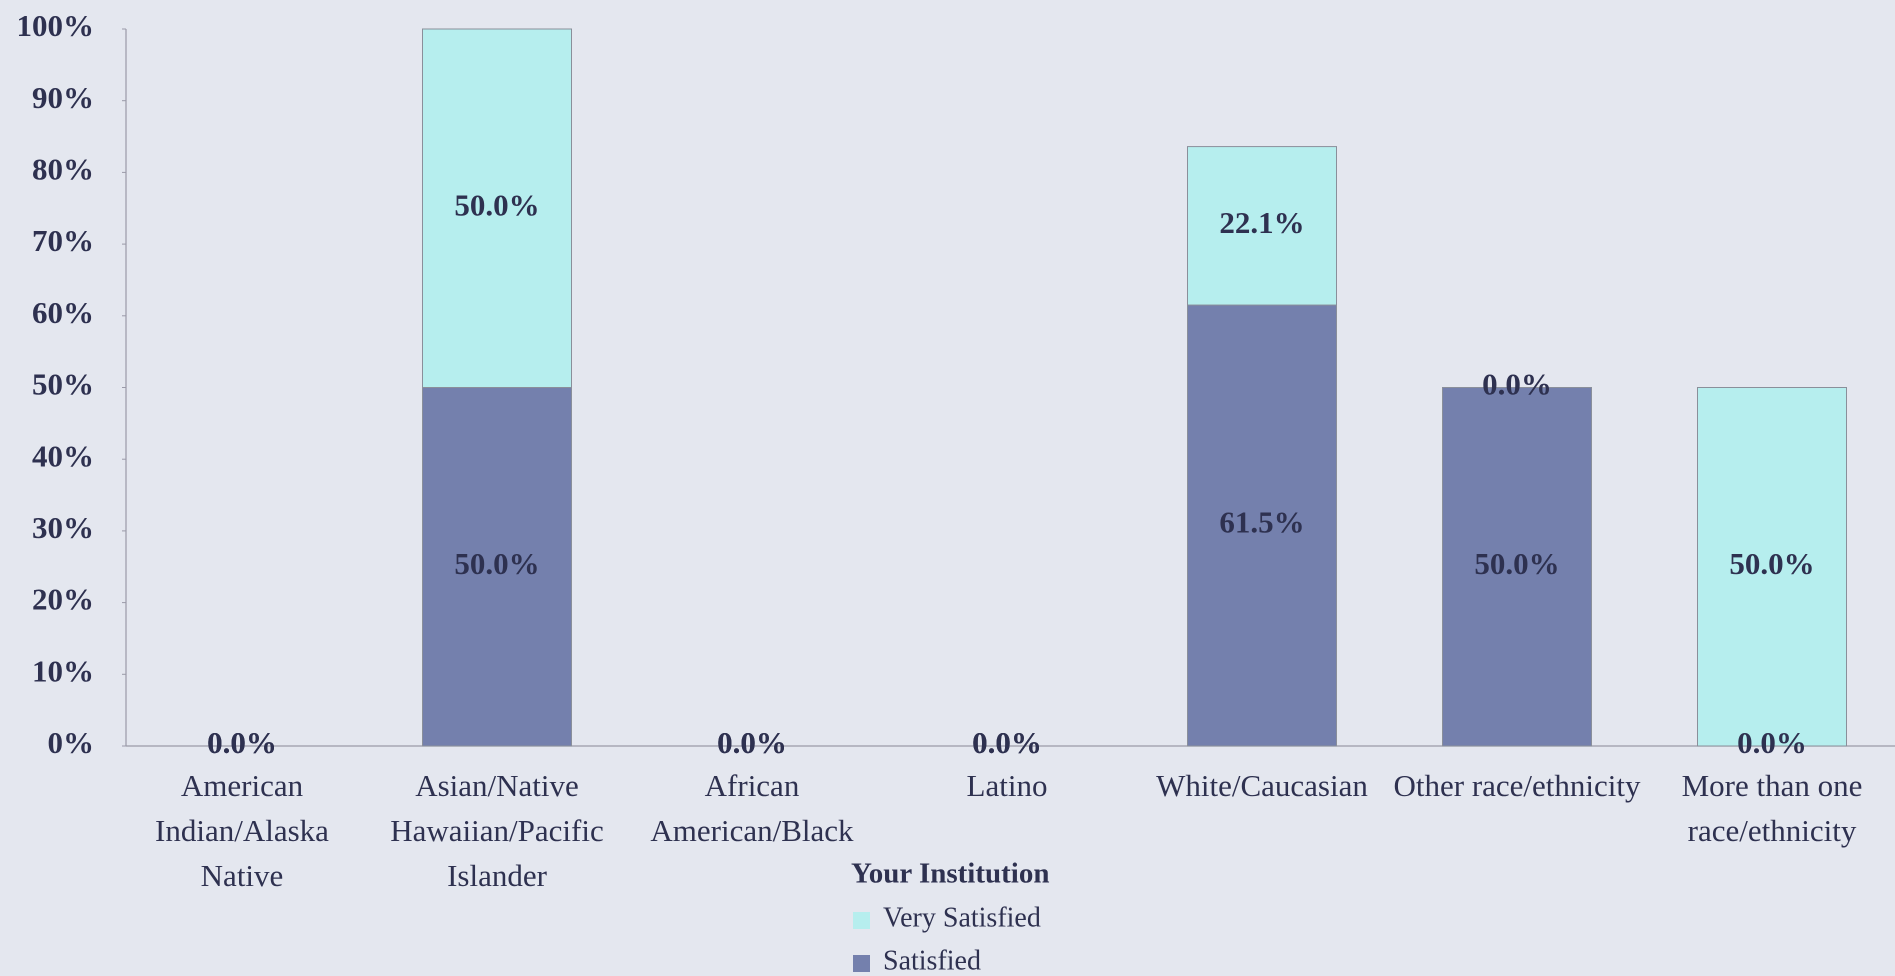 Image resolution: width=1895 pixels, height=976 pixels. I want to click on y-tick-label: 0%, so click(71, 742).